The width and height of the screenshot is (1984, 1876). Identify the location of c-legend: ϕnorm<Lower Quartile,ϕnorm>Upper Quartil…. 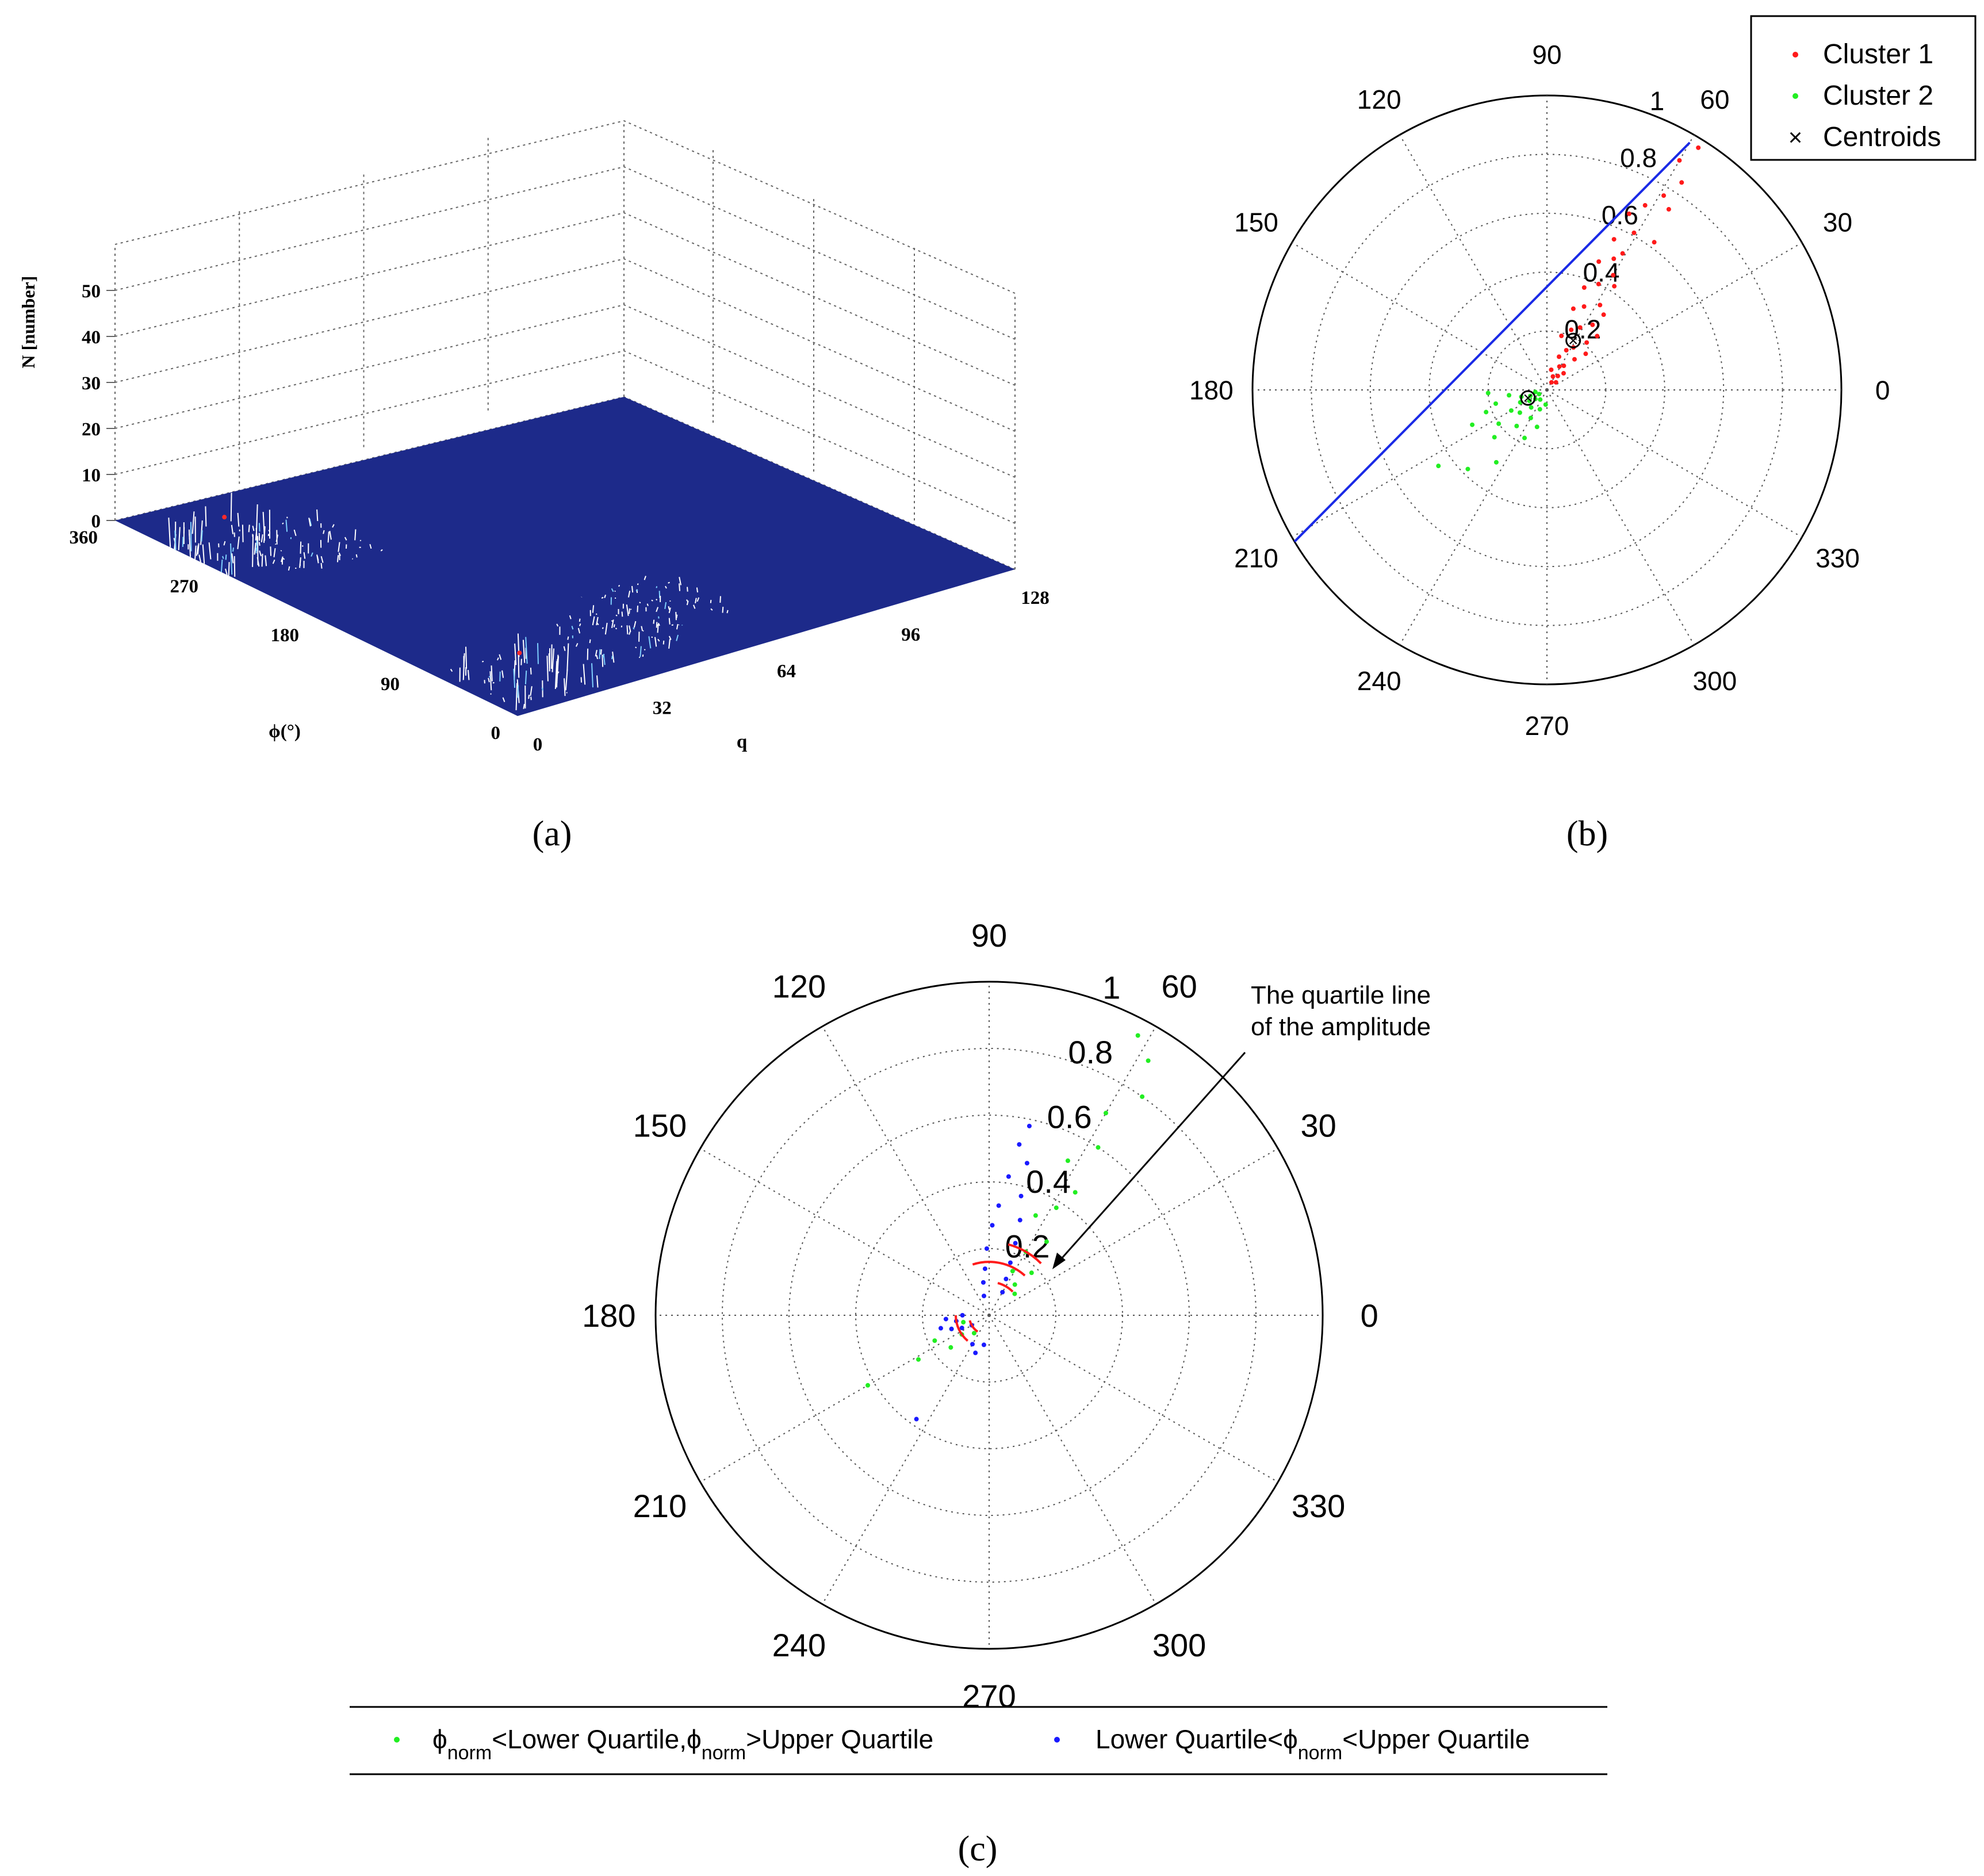
(979, 1740).